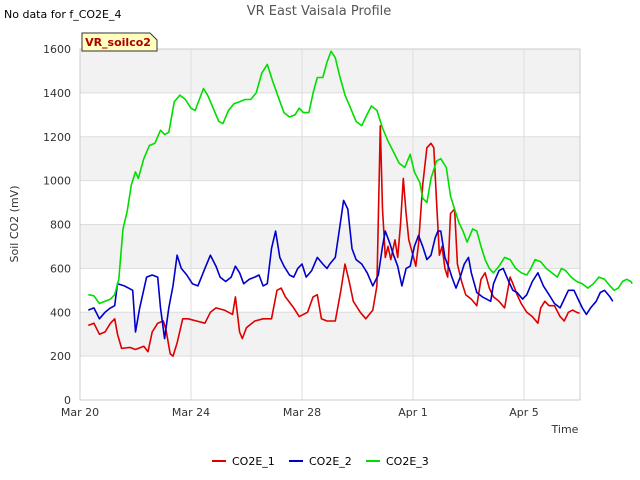 The width and height of the screenshot is (640, 480). Describe the element at coordinates (413, 412) in the screenshot. I see `x-tick-label: Apr 1` at that location.